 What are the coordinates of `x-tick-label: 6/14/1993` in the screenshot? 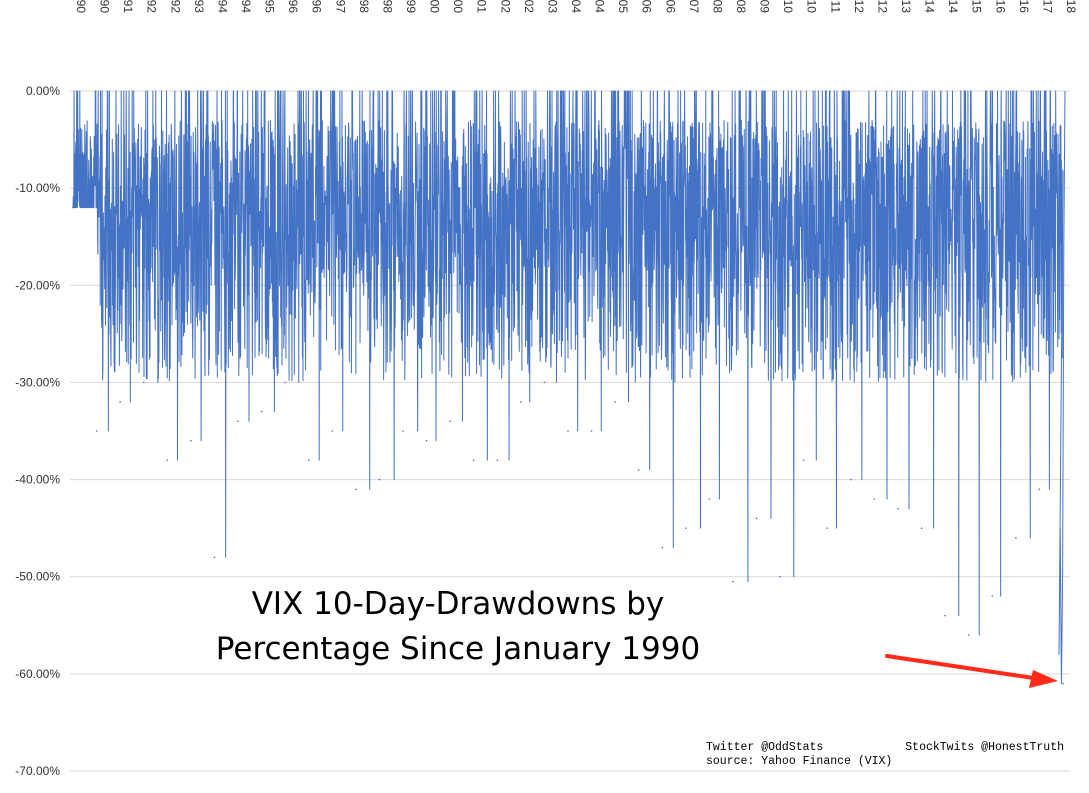 It's located at (199, 6).